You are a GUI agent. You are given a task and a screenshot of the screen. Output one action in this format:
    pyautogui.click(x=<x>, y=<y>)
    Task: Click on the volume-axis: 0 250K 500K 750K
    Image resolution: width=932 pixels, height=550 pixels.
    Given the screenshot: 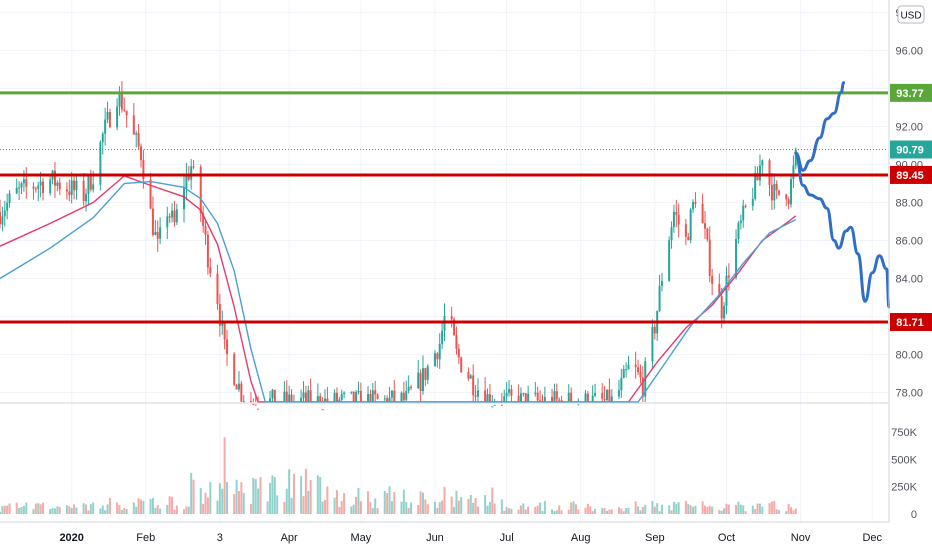 What is the action you would take?
    pyautogui.click(x=904, y=474)
    